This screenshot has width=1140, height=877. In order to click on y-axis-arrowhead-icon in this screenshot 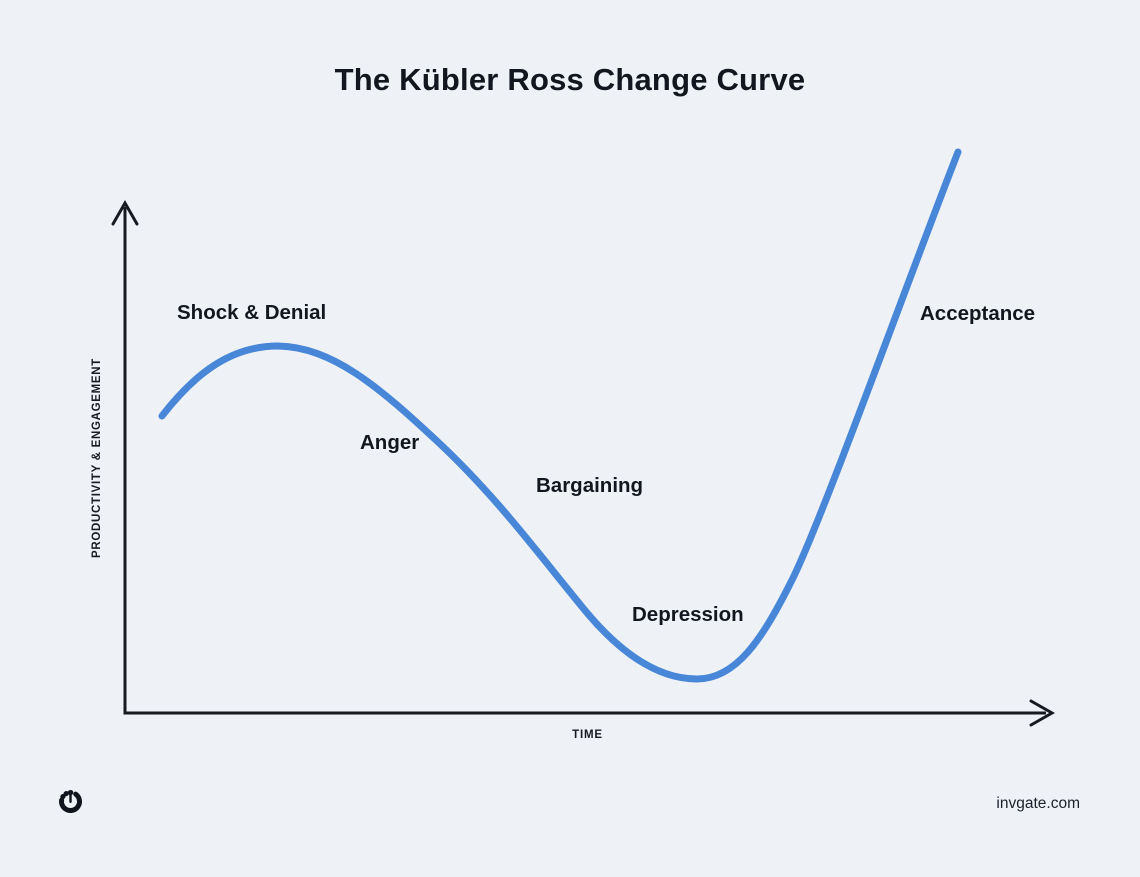, I will do `click(125, 212)`.